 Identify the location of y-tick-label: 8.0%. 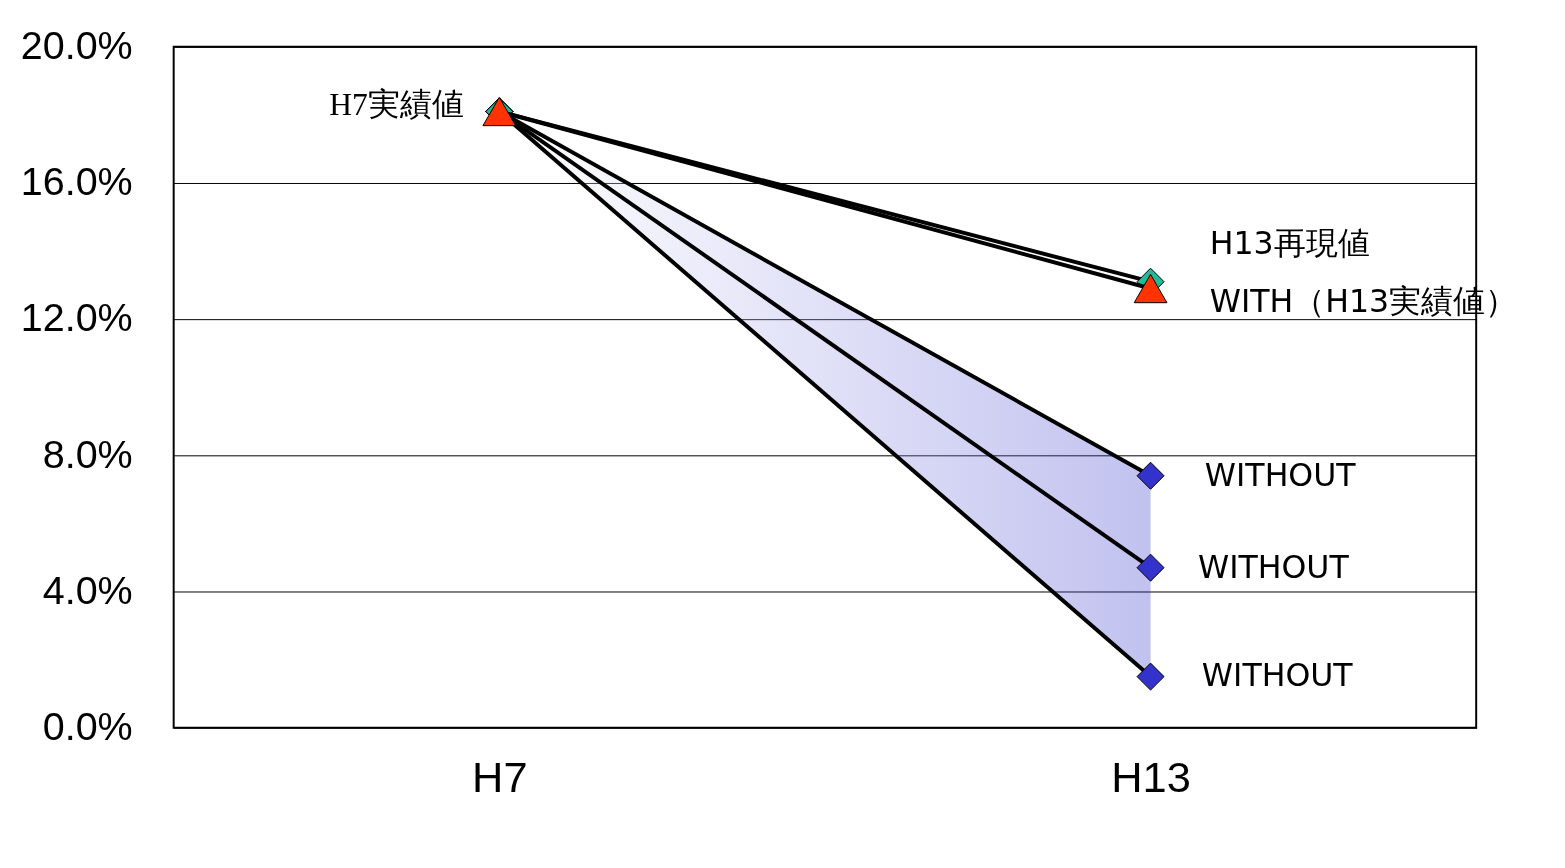
(87, 453).